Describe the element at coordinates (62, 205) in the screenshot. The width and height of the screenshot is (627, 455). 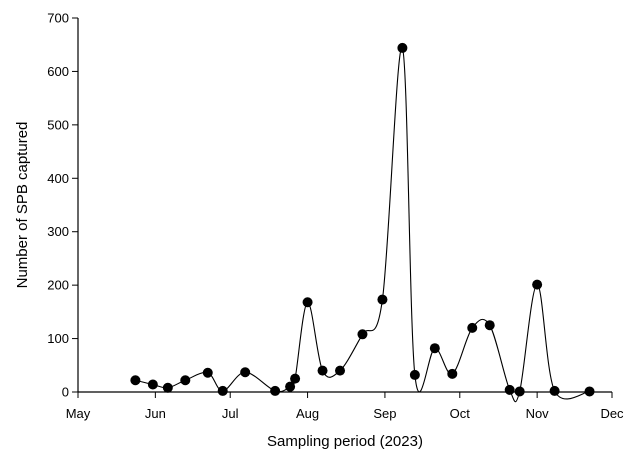
I see `y-ticks: 0 100 200 300 400 500 600 700` at that location.